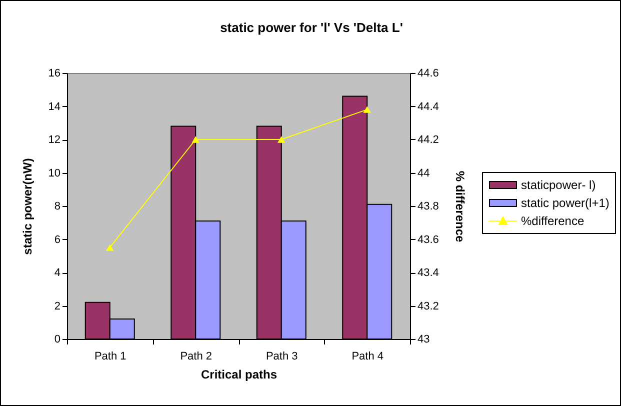 Image resolution: width=621 pixels, height=406 pixels. I want to click on y2-tick-label: 44, so click(424, 173).